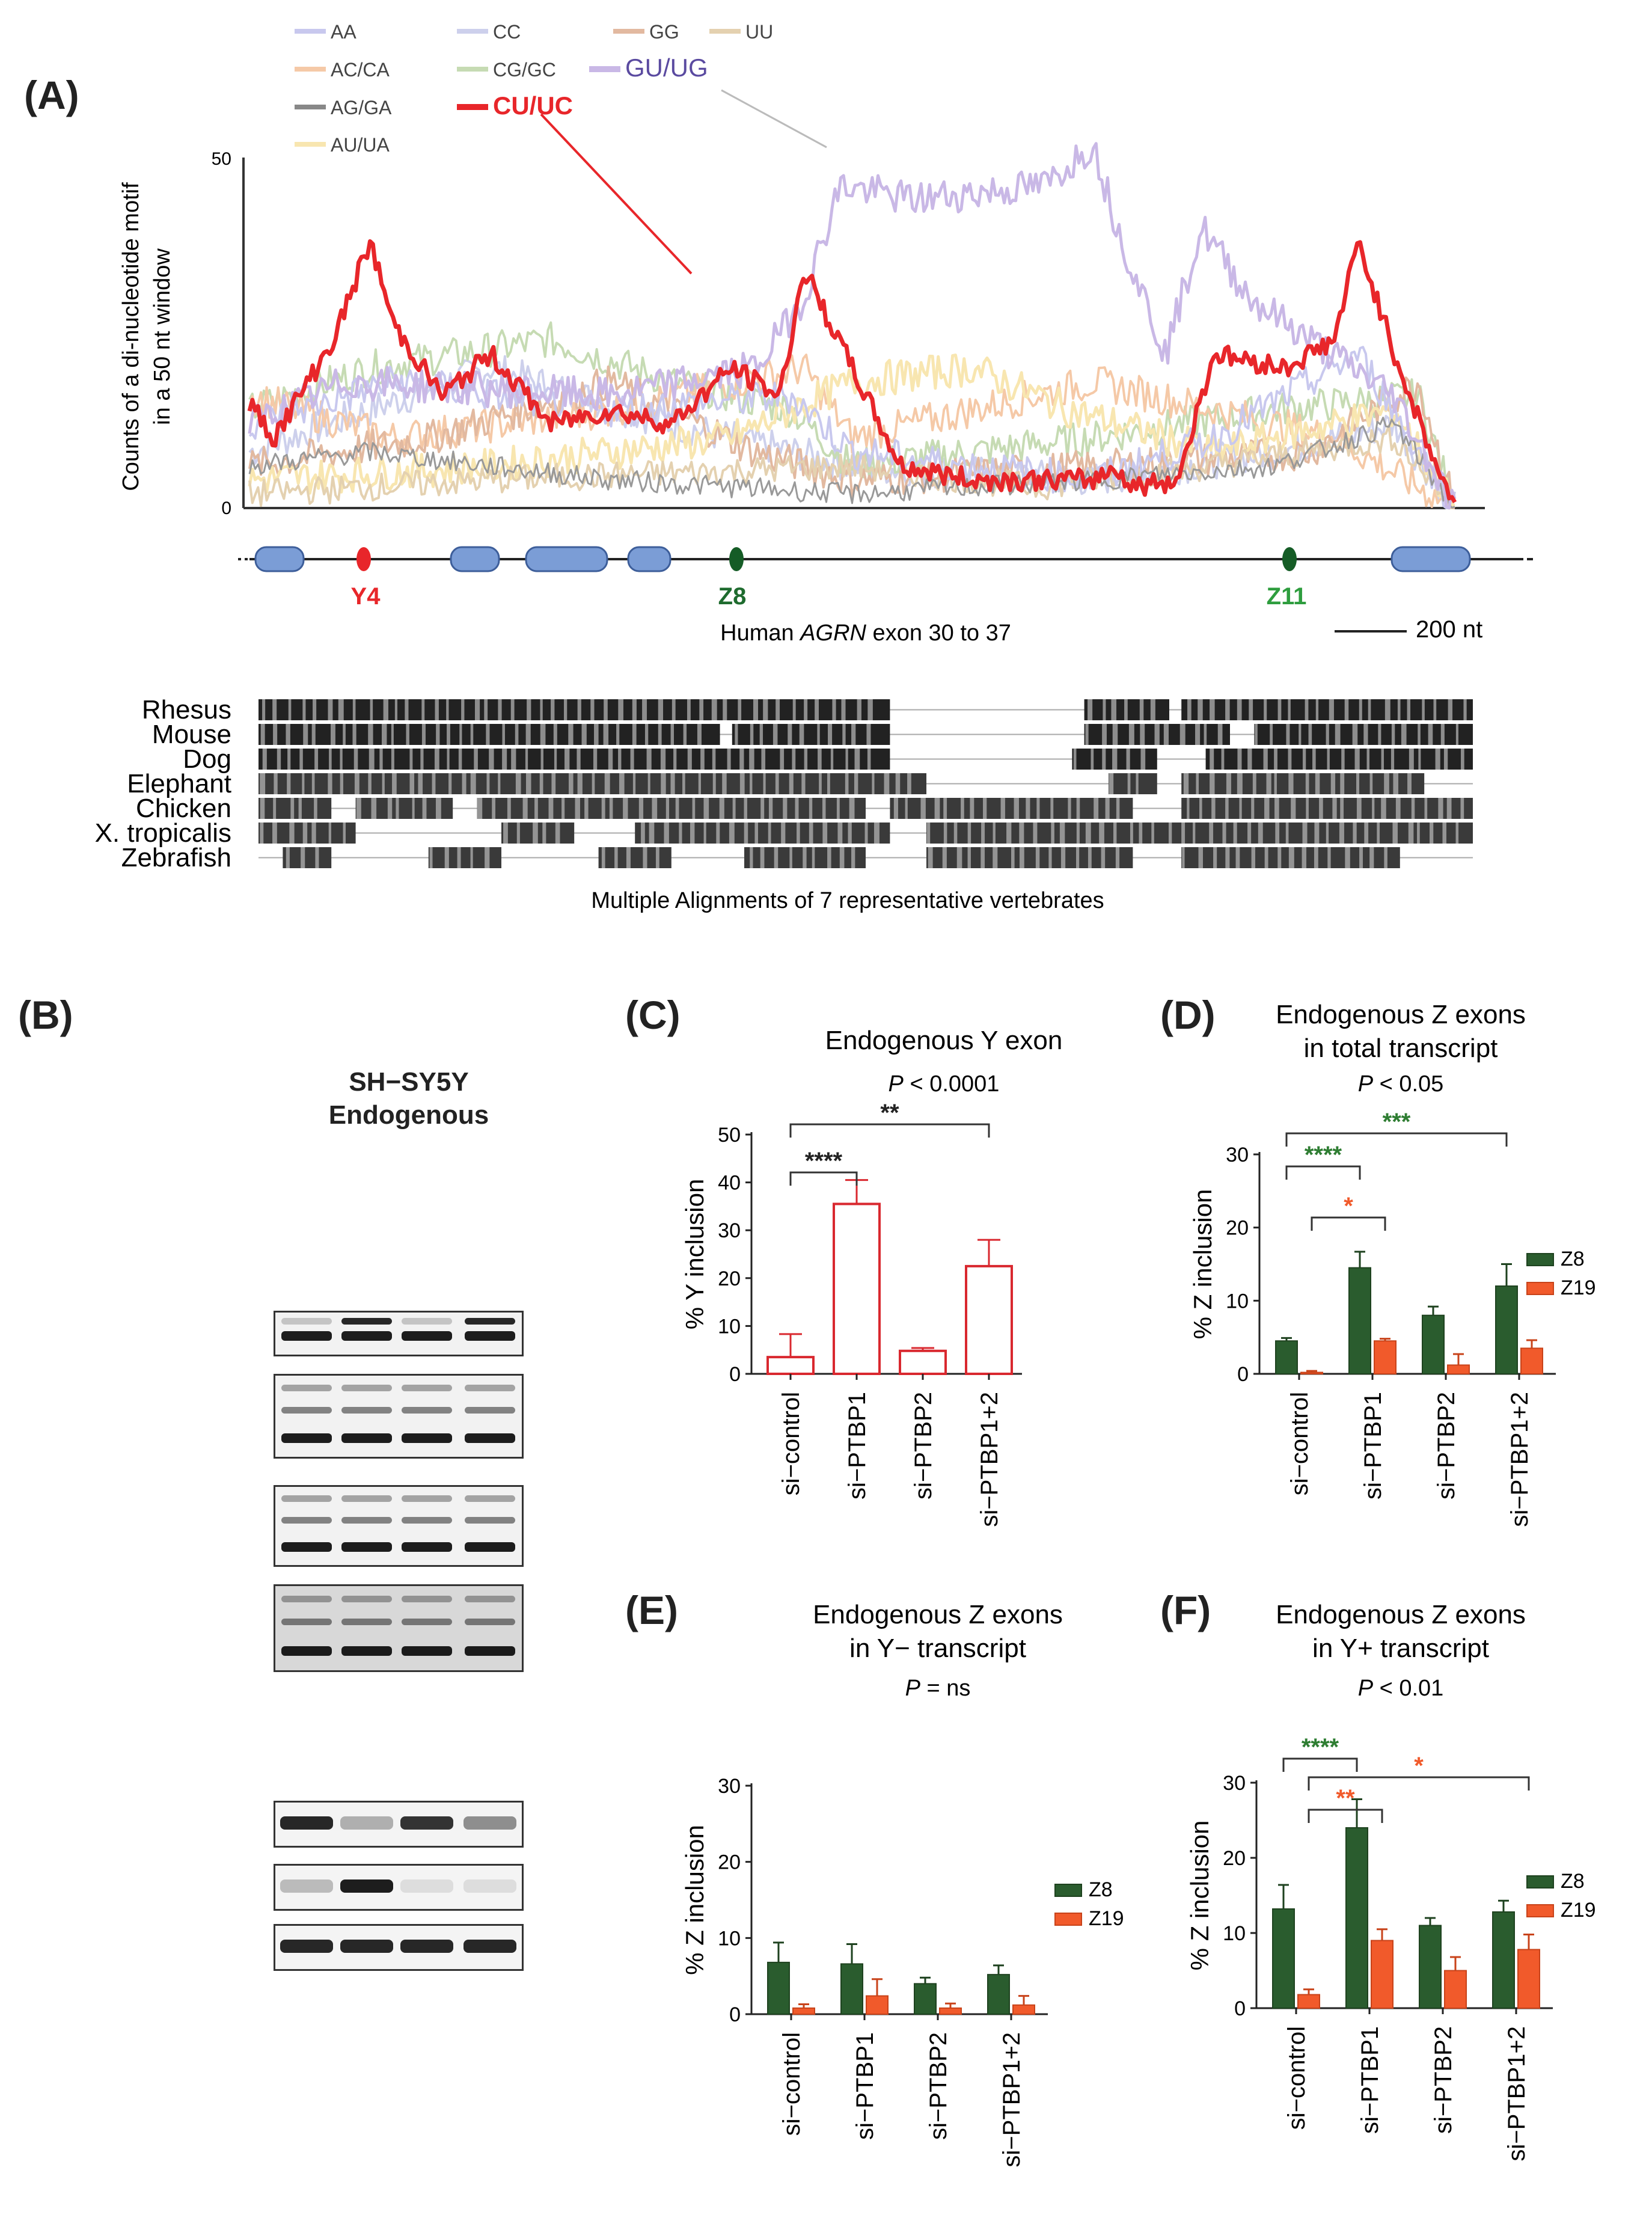 The width and height of the screenshot is (1652, 2221). Describe the element at coordinates (1240, 2008) in the screenshot. I see `y-tick-label: 0` at that location.